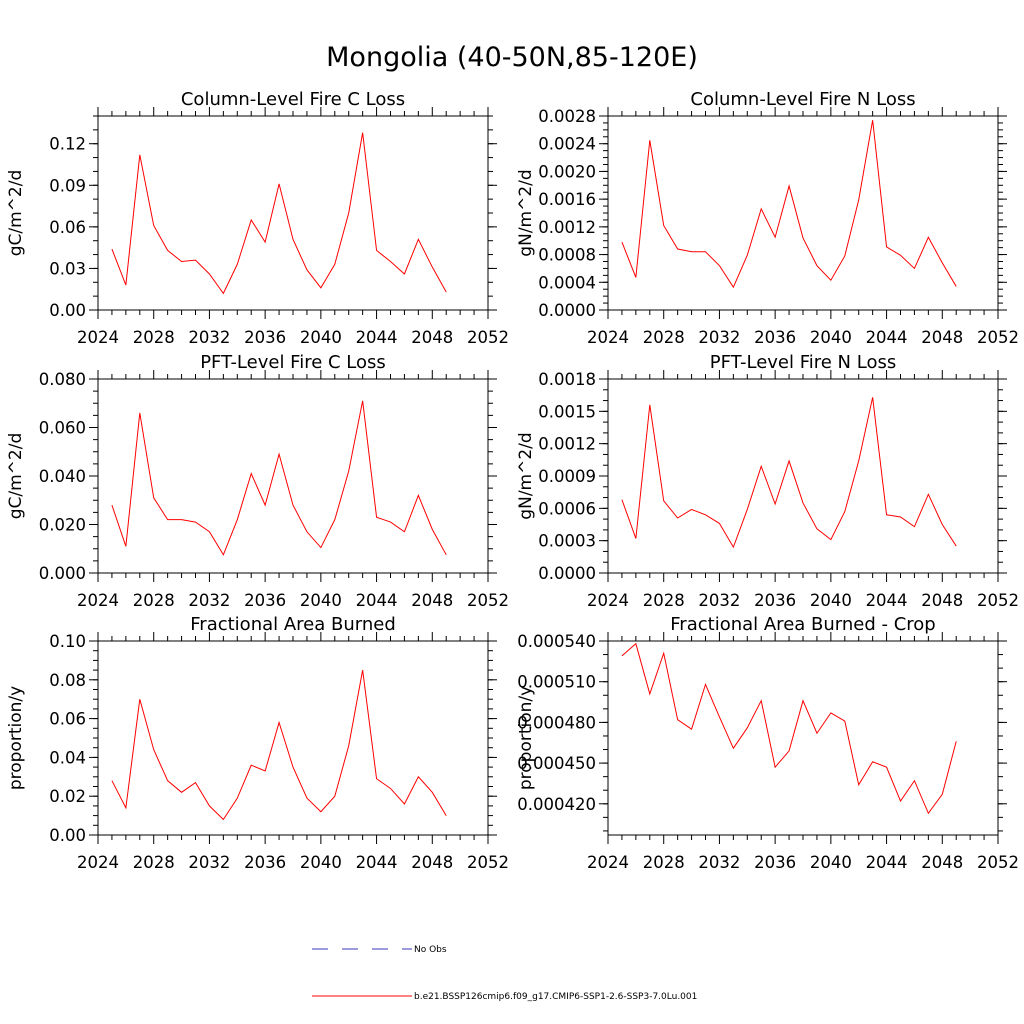 The height and width of the screenshot is (1024, 1024). What do you see at coordinates (67, 796) in the screenshot?
I see `y-tick-label: 0.02` at bounding box center [67, 796].